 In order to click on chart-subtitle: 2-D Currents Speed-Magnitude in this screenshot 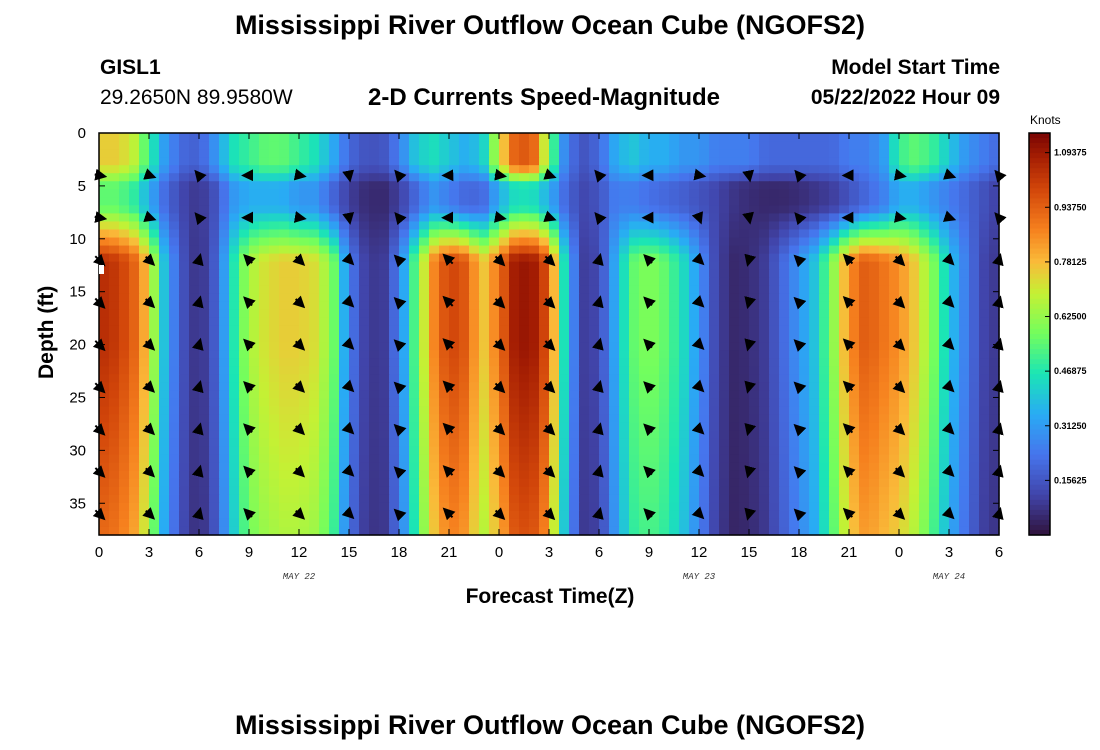, I will do `click(544, 97)`.